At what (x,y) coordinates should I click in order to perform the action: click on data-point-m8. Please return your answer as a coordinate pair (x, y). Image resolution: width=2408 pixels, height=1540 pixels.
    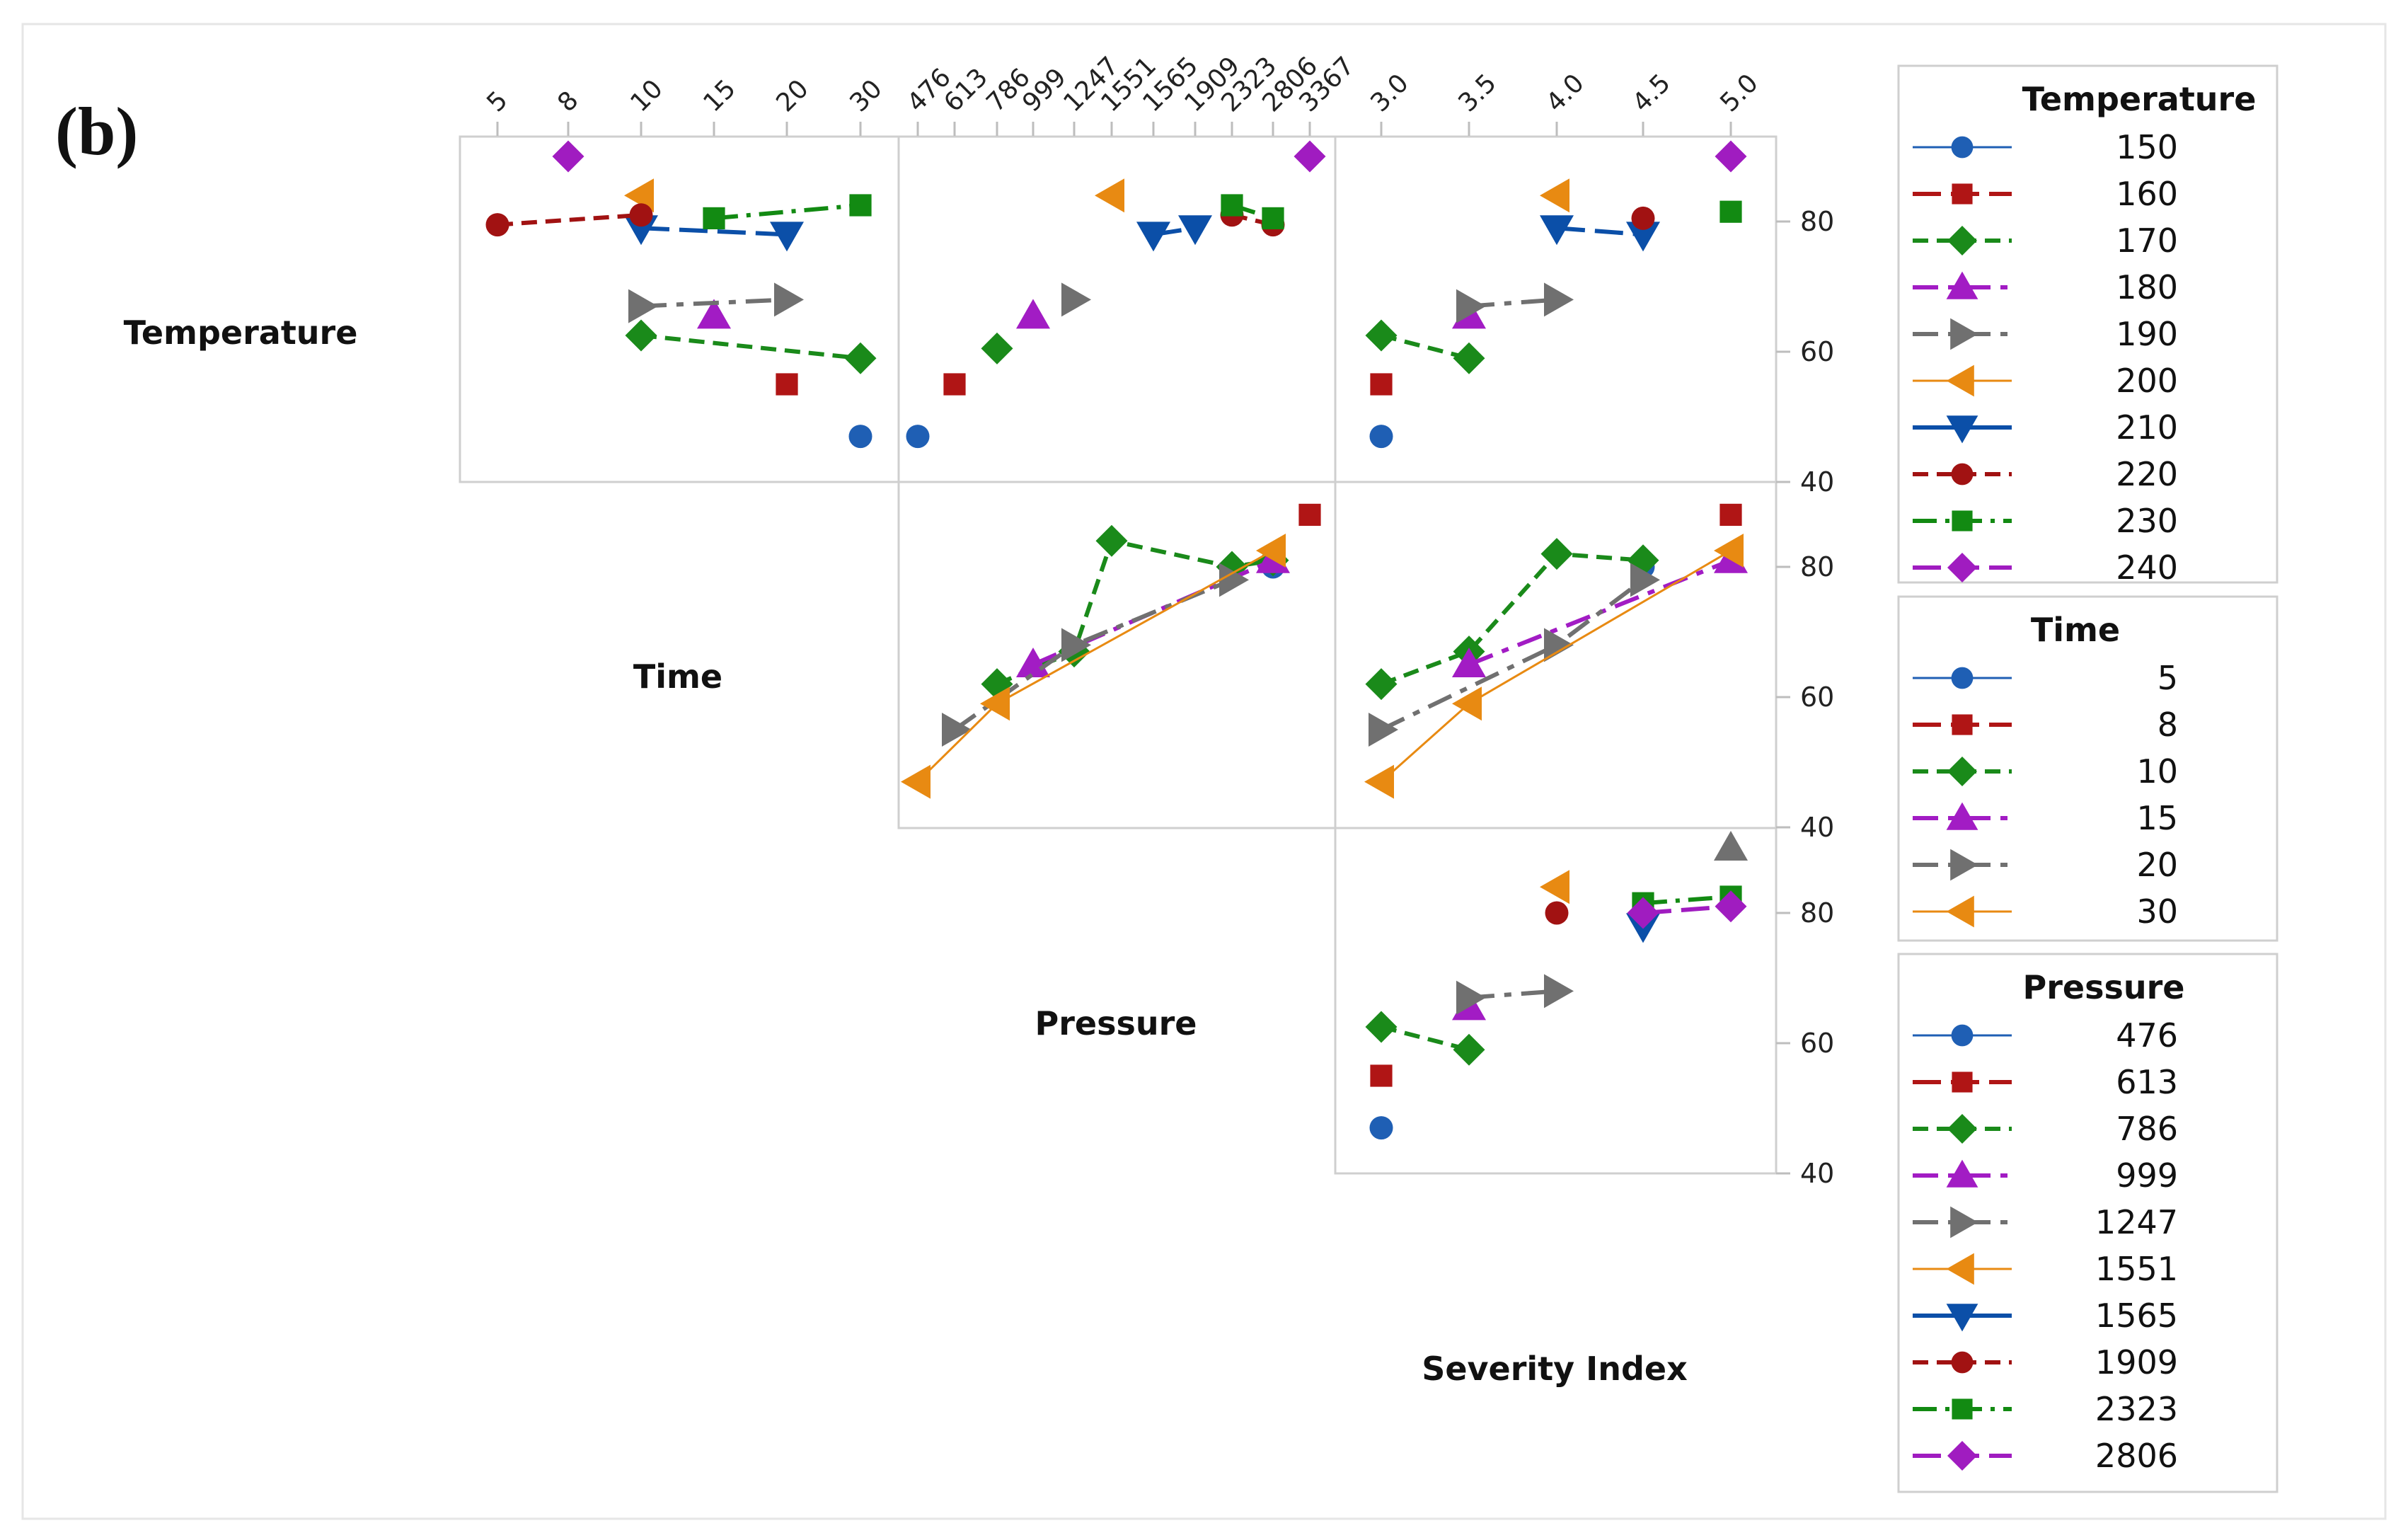
    Looking at the image, I should click on (1730, 514).